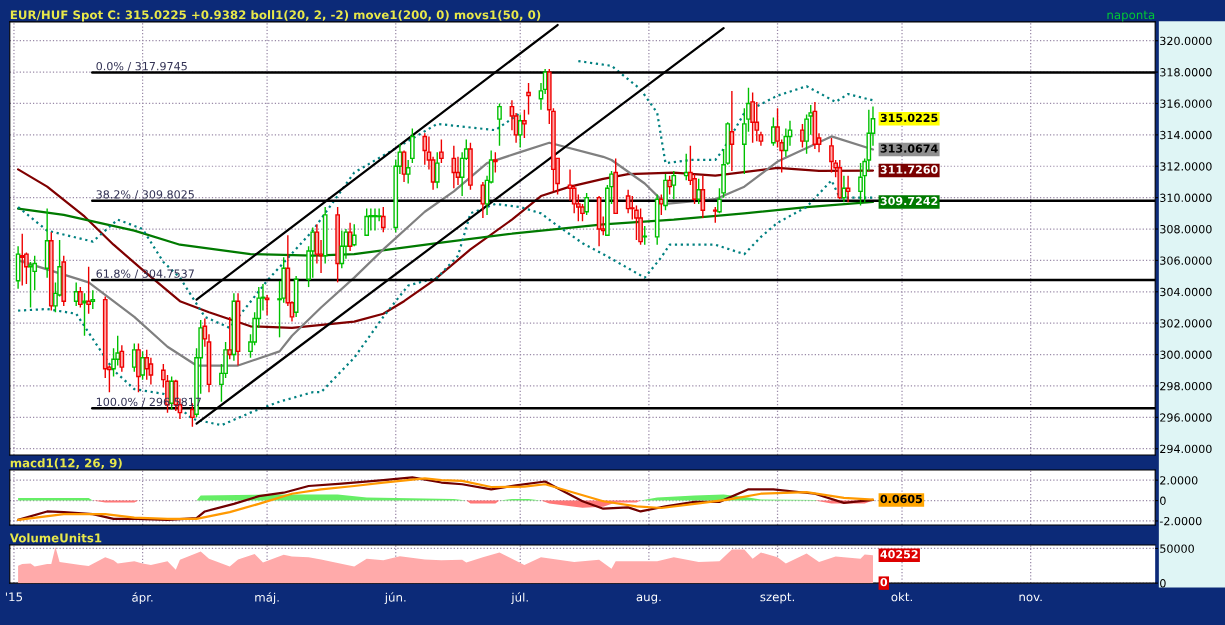 This screenshot has height=625, width=1225. Describe the element at coordinates (14, 597) in the screenshot. I see `x-tick-label: '15` at that location.